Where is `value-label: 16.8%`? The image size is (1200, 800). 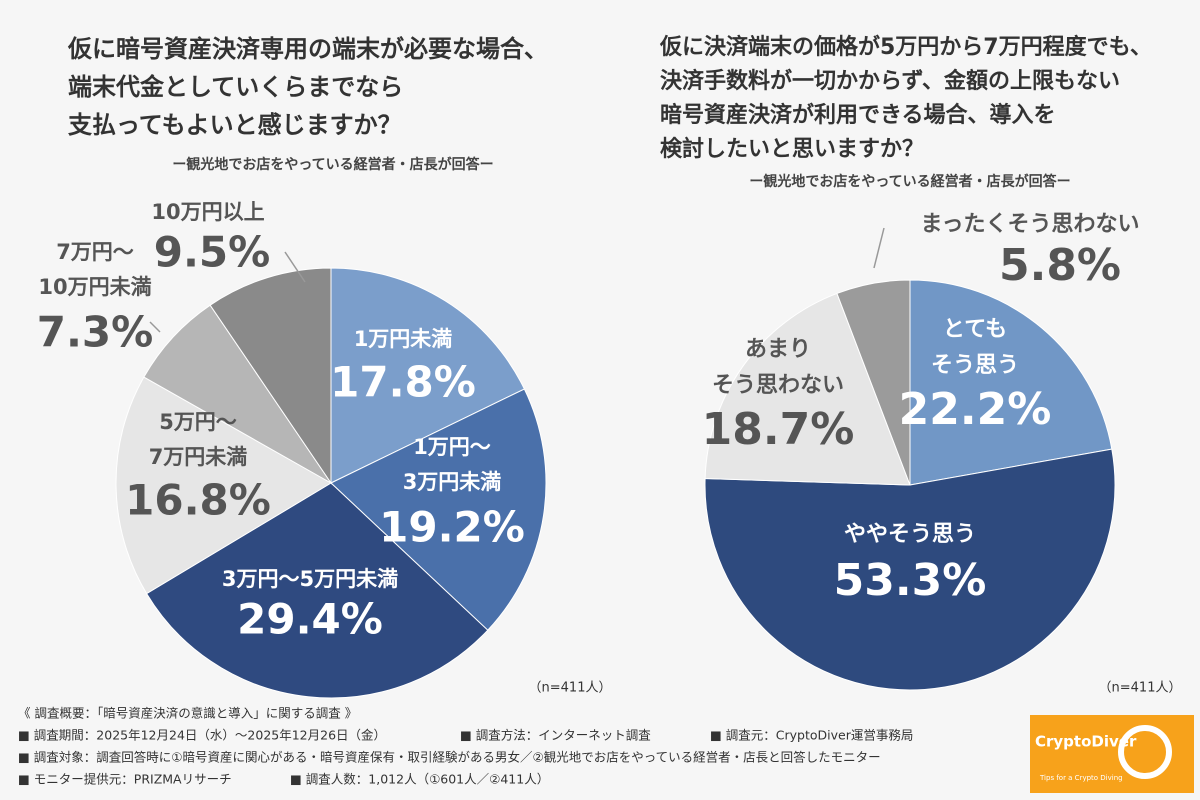
value-label: 16.8% is located at coordinates (198, 500).